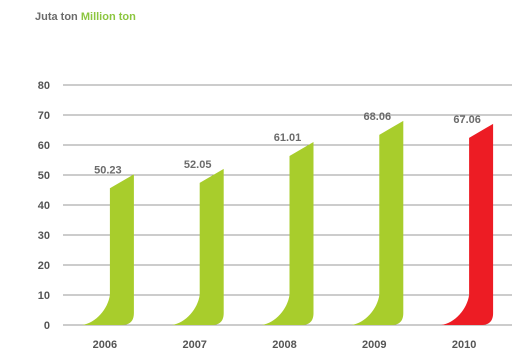  I want to click on bar-2006, so click(107, 249).